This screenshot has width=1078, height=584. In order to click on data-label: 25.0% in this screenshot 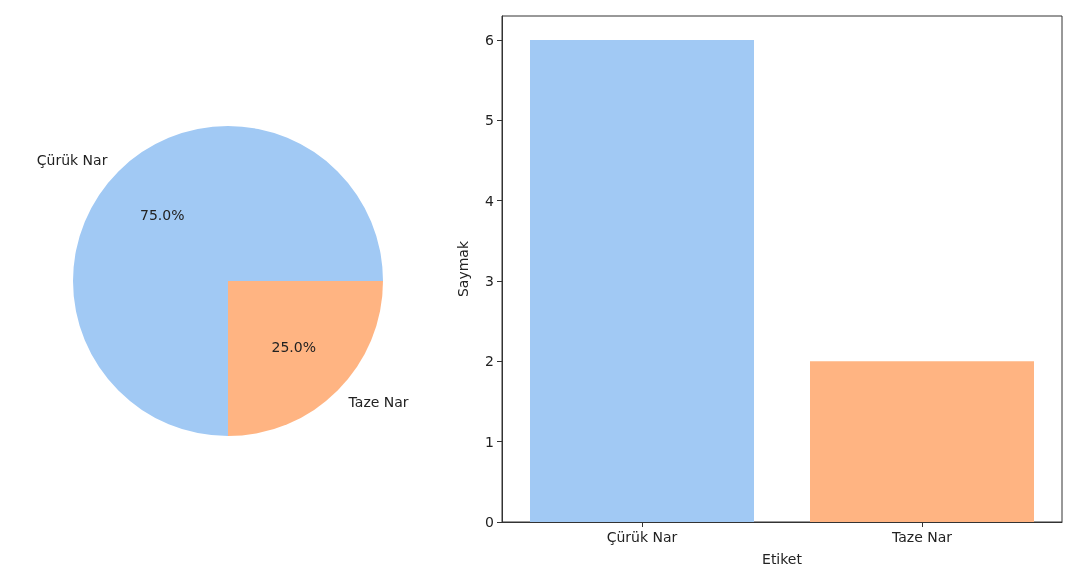, I will do `click(293, 346)`.